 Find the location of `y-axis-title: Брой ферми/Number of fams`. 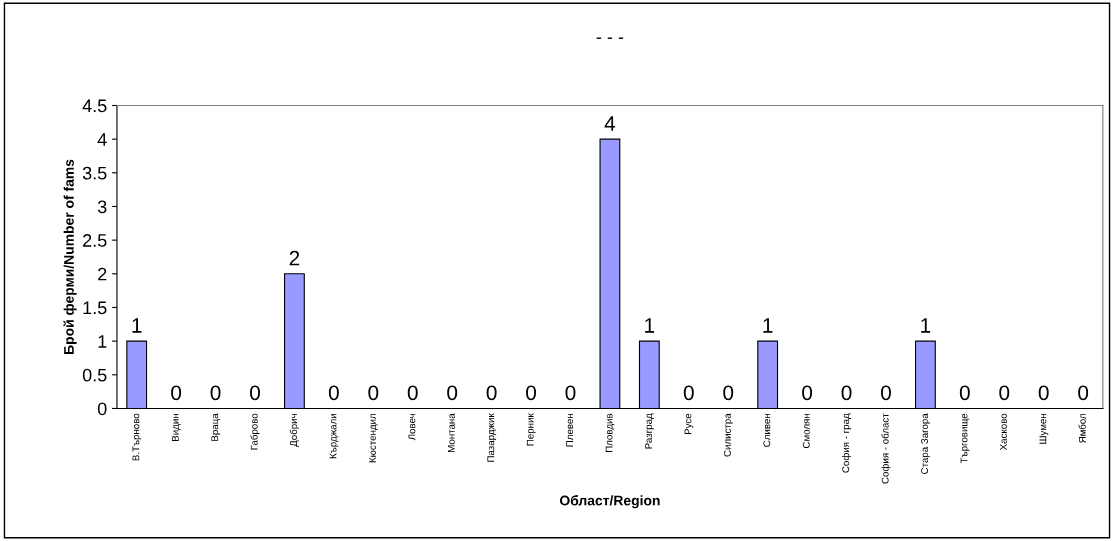

y-axis-title: Брой ферми/Number of fams is located at coordinates (70, 256).